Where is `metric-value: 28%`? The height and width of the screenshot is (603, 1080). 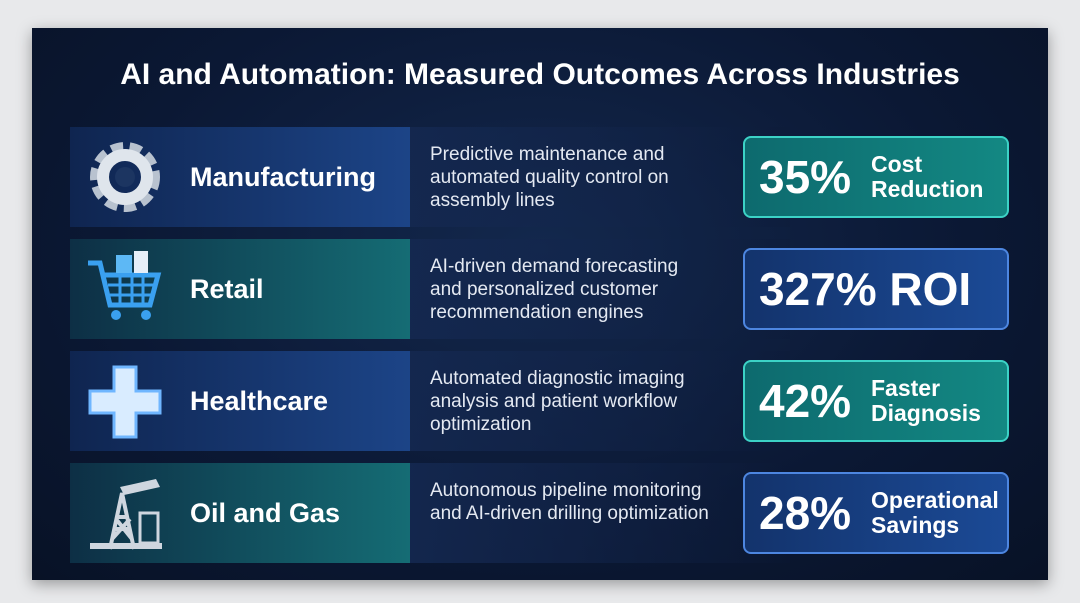
metric-value: 28% is located at coordinates (805, 513).